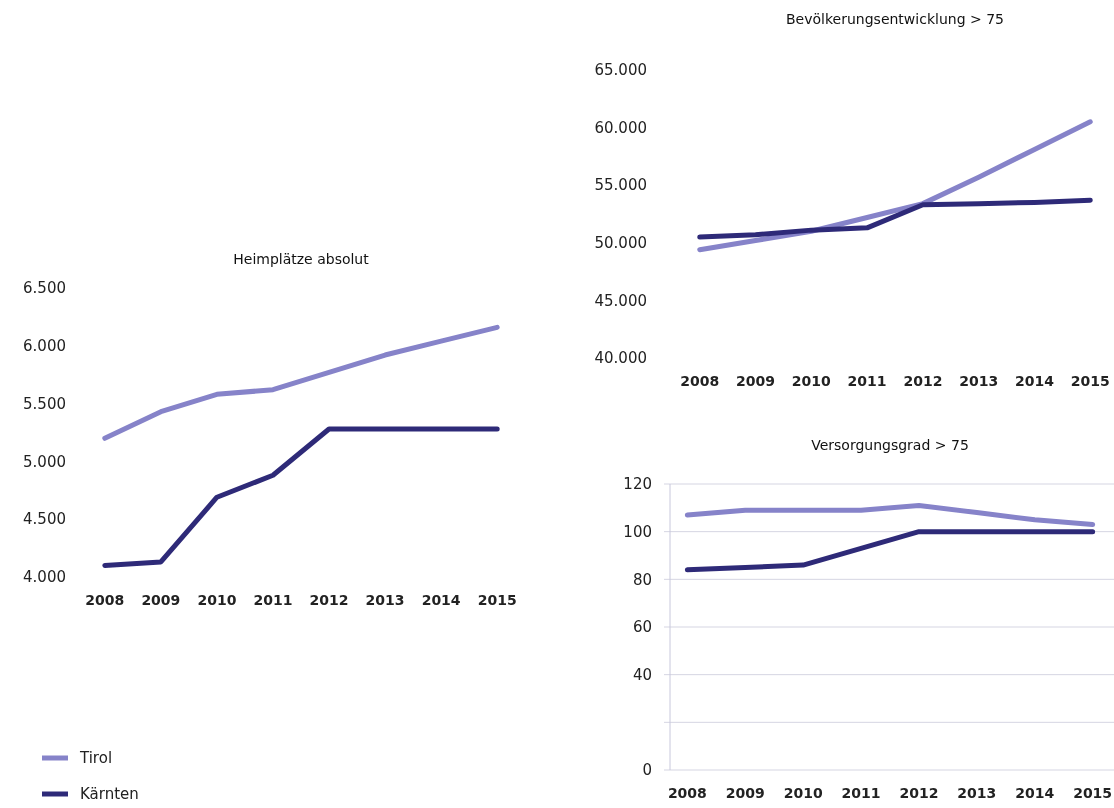 The width and height of the screenshot is (1114, 808). I want to click on y-tick-label: 40, so click(642, 674).